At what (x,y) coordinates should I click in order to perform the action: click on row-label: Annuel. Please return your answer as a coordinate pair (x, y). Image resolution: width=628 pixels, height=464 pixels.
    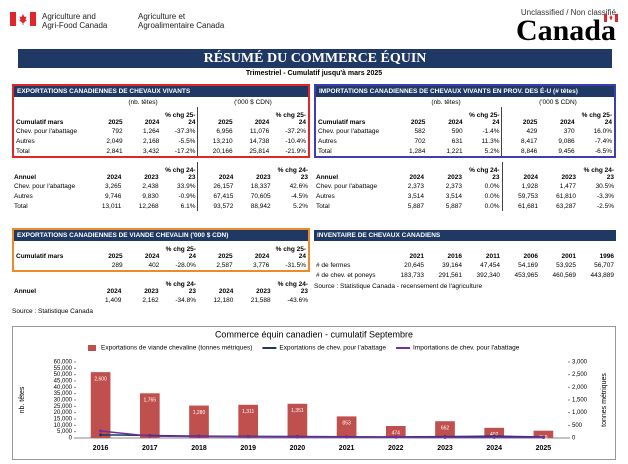
    Looking at the image, I should click on (25, 177).